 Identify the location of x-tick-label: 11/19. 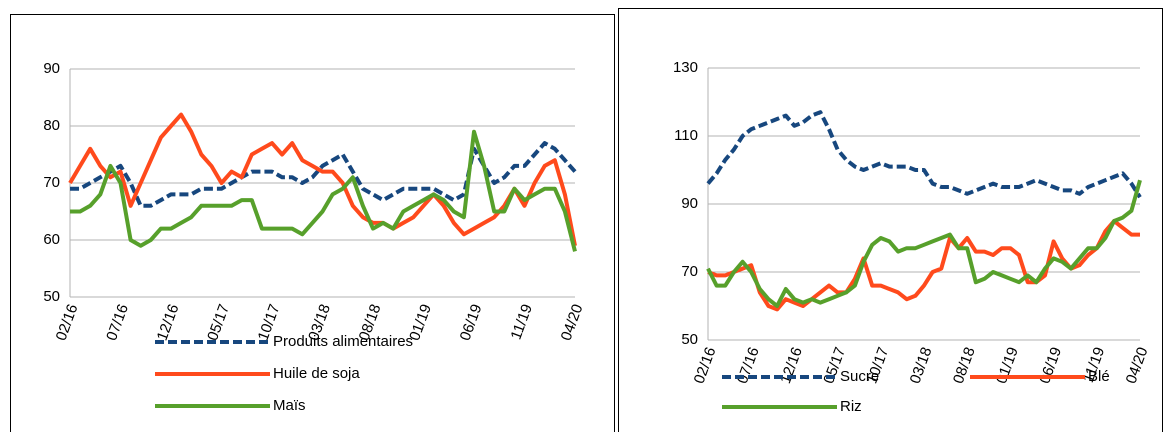
(522, 322).